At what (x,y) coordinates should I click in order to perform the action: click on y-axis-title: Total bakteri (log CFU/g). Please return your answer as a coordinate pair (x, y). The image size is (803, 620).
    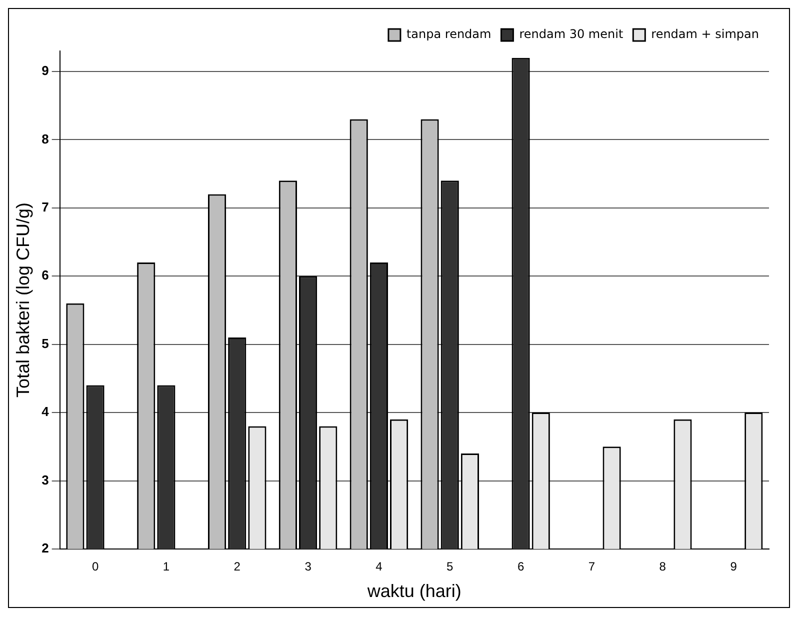
    Looking at the image, I should click on (22, 300).